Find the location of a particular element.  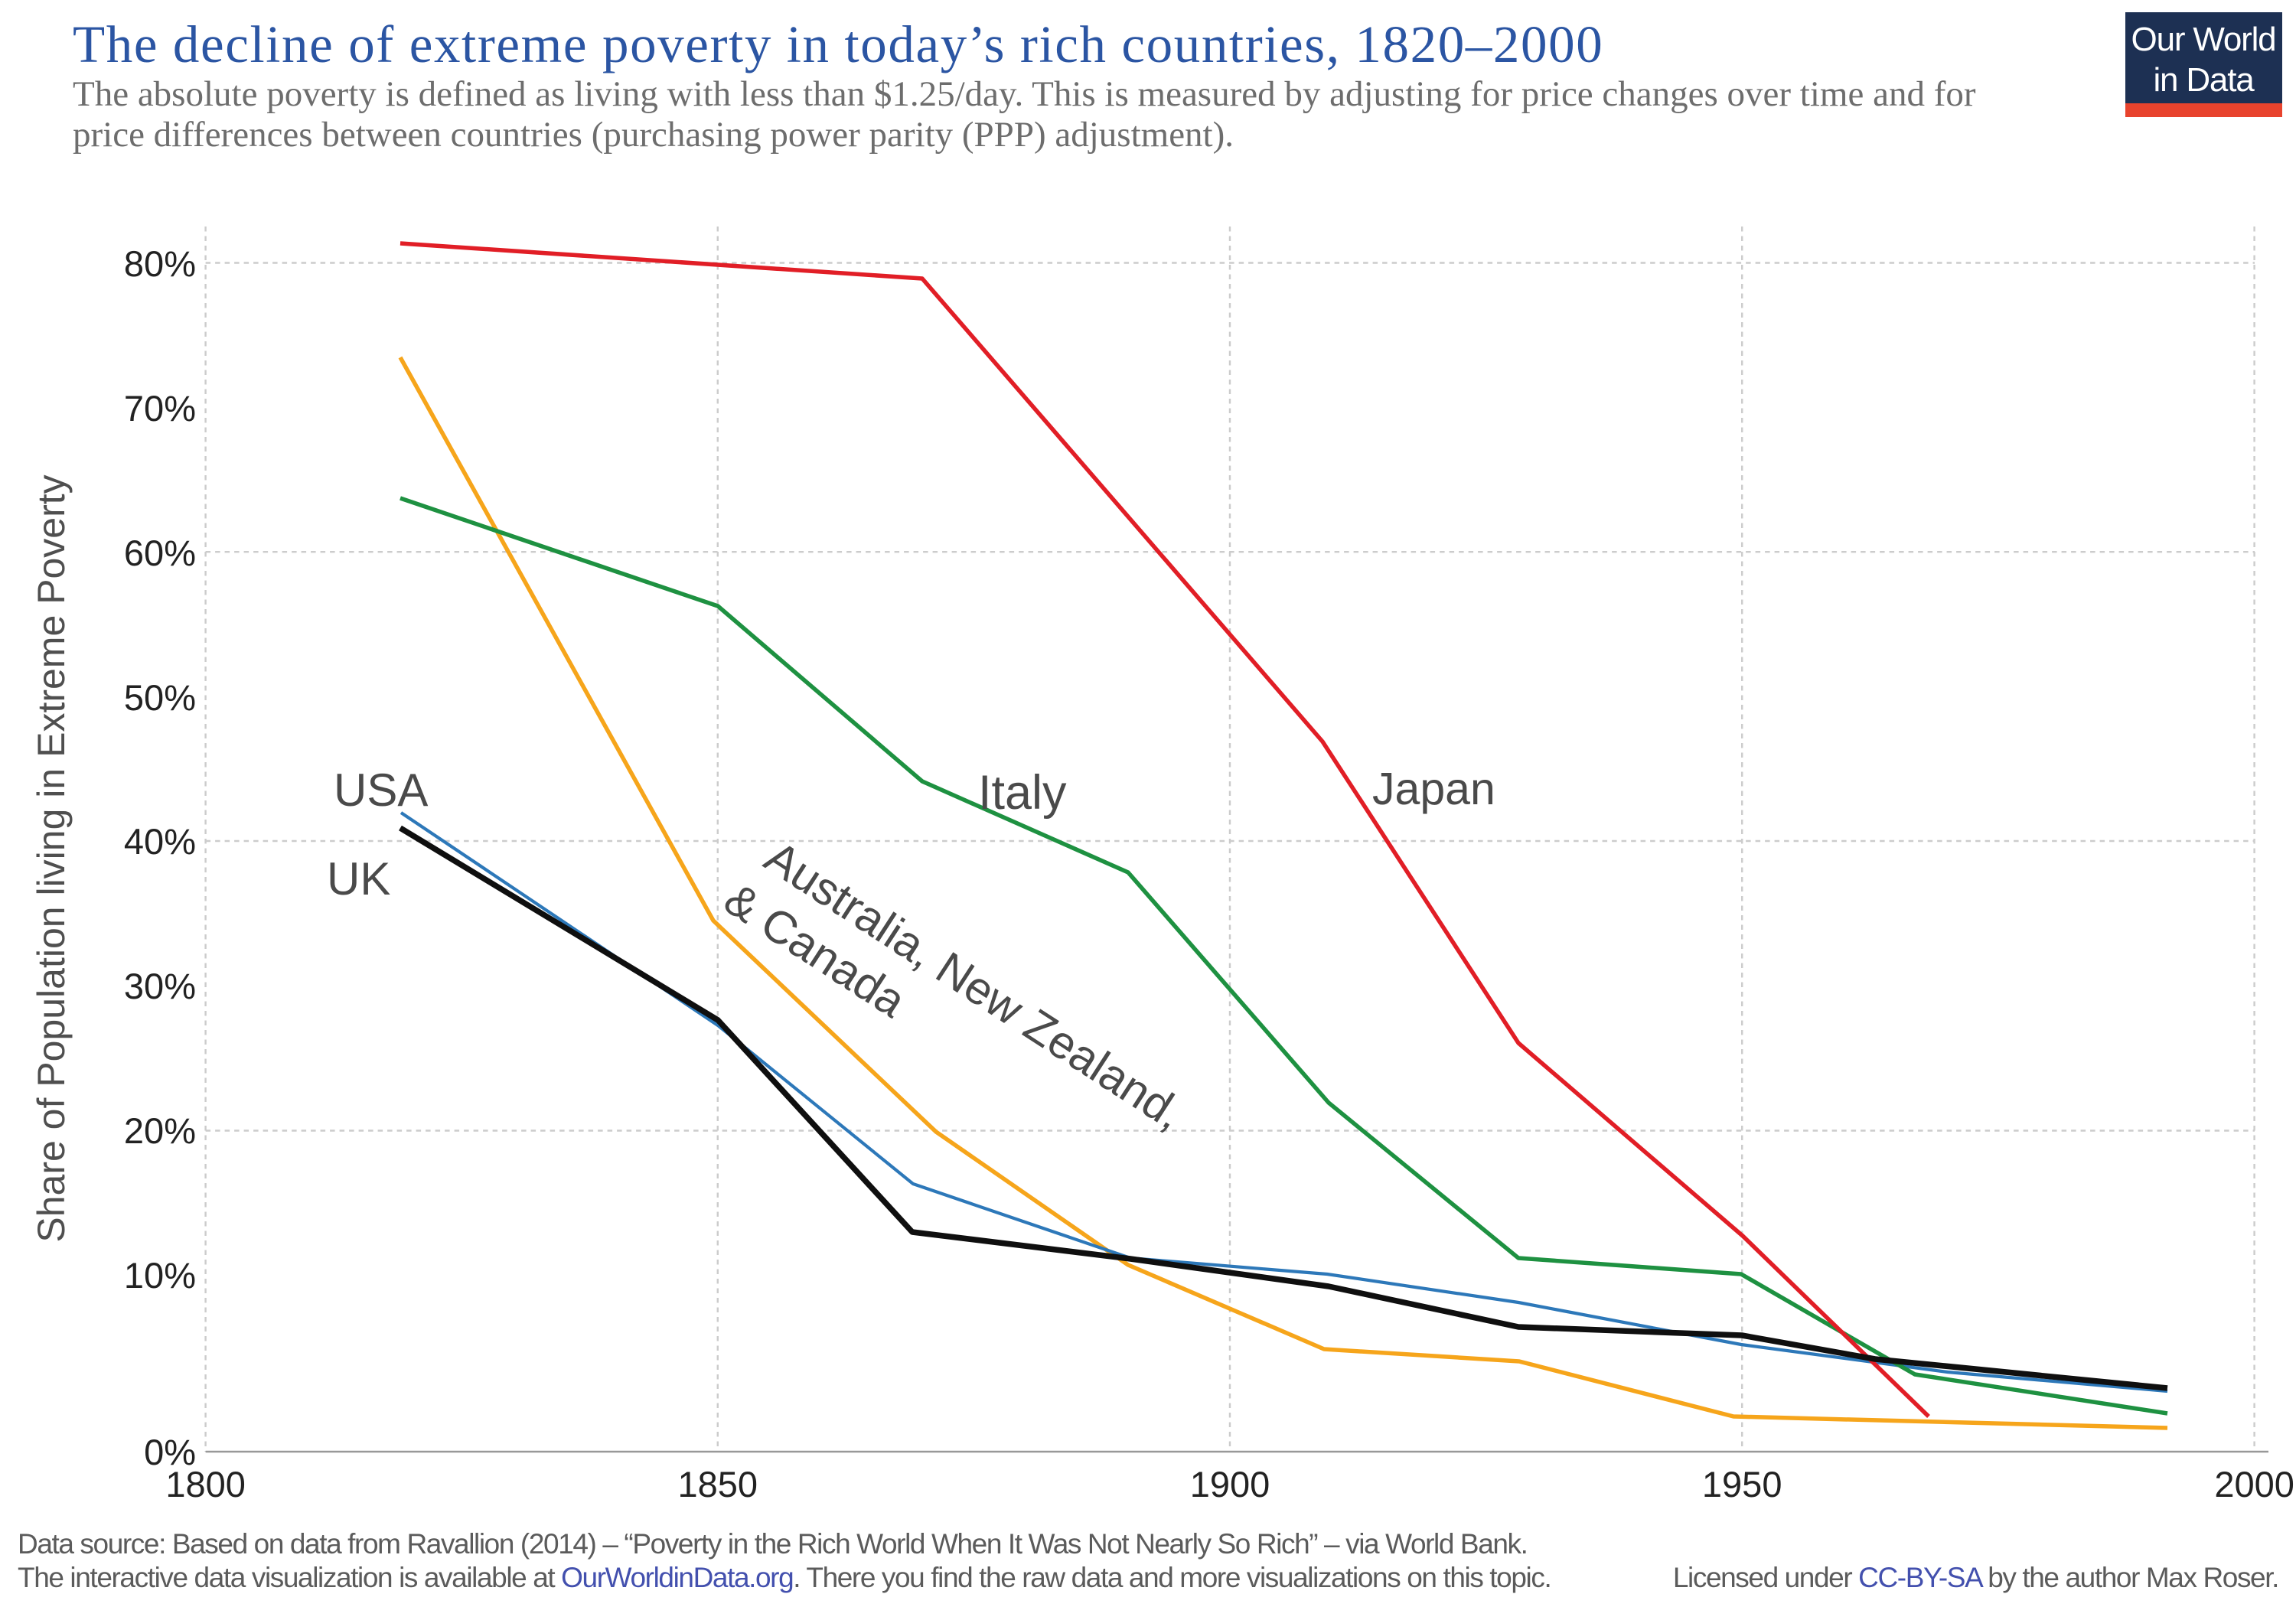

svg-text: Italy is located at coordinates (1022, 793).